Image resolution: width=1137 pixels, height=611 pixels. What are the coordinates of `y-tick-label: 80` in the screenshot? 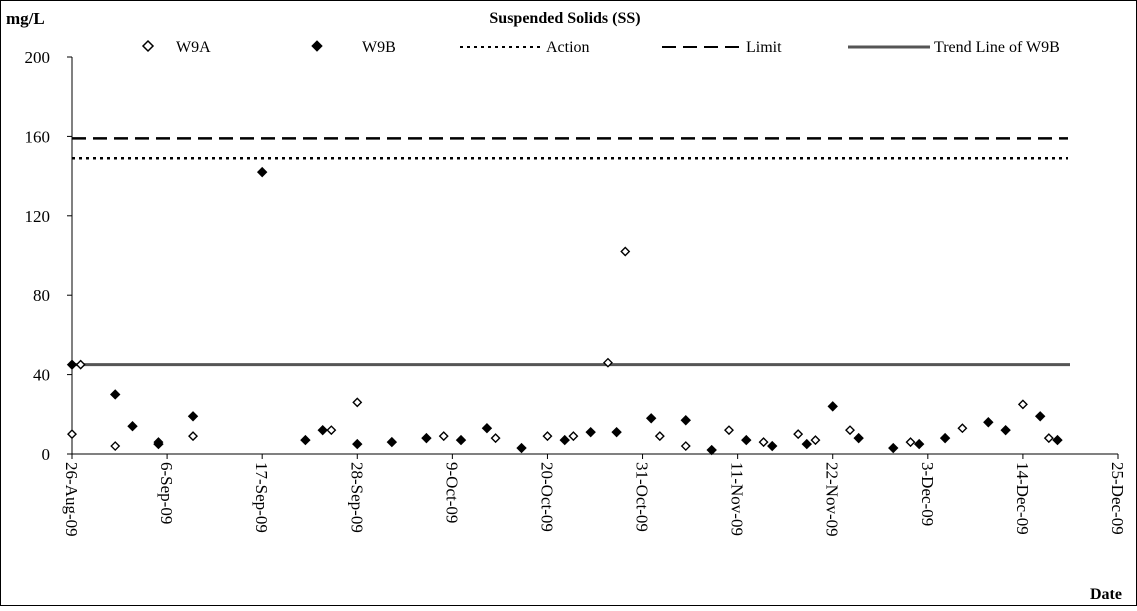 It's located at (41, 295).